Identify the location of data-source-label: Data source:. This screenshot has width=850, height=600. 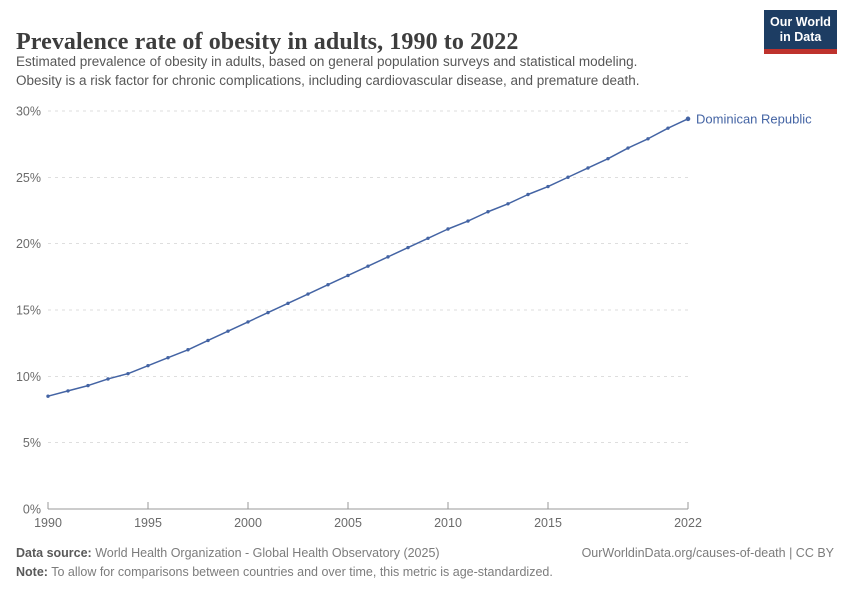
(54, 553).